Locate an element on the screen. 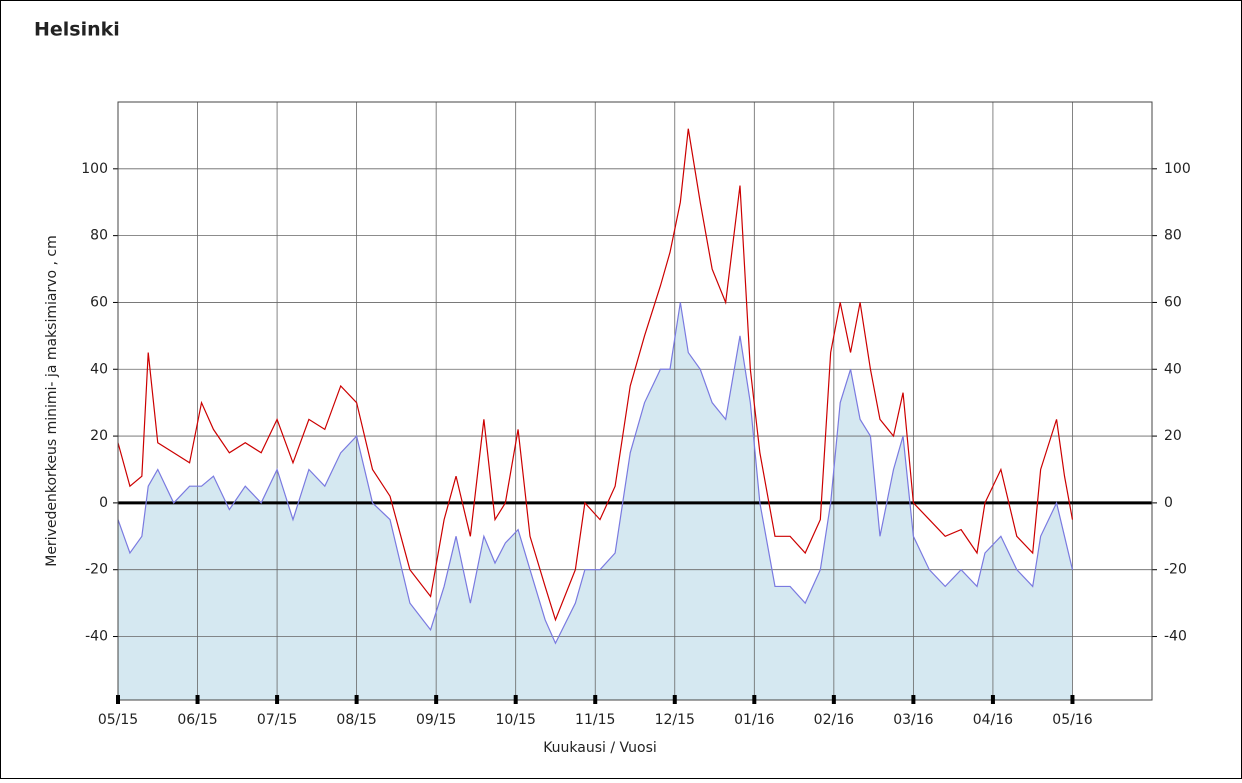 The height and width of the screenshot is (783, 1242). x-tick-label: 12/15 is located at coordinates (675, 720).